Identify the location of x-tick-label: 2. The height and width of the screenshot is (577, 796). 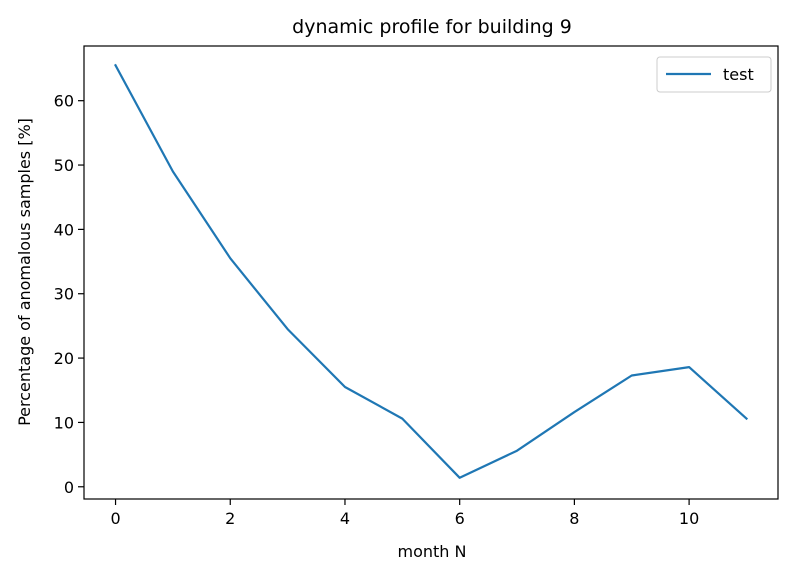
(230, 518).